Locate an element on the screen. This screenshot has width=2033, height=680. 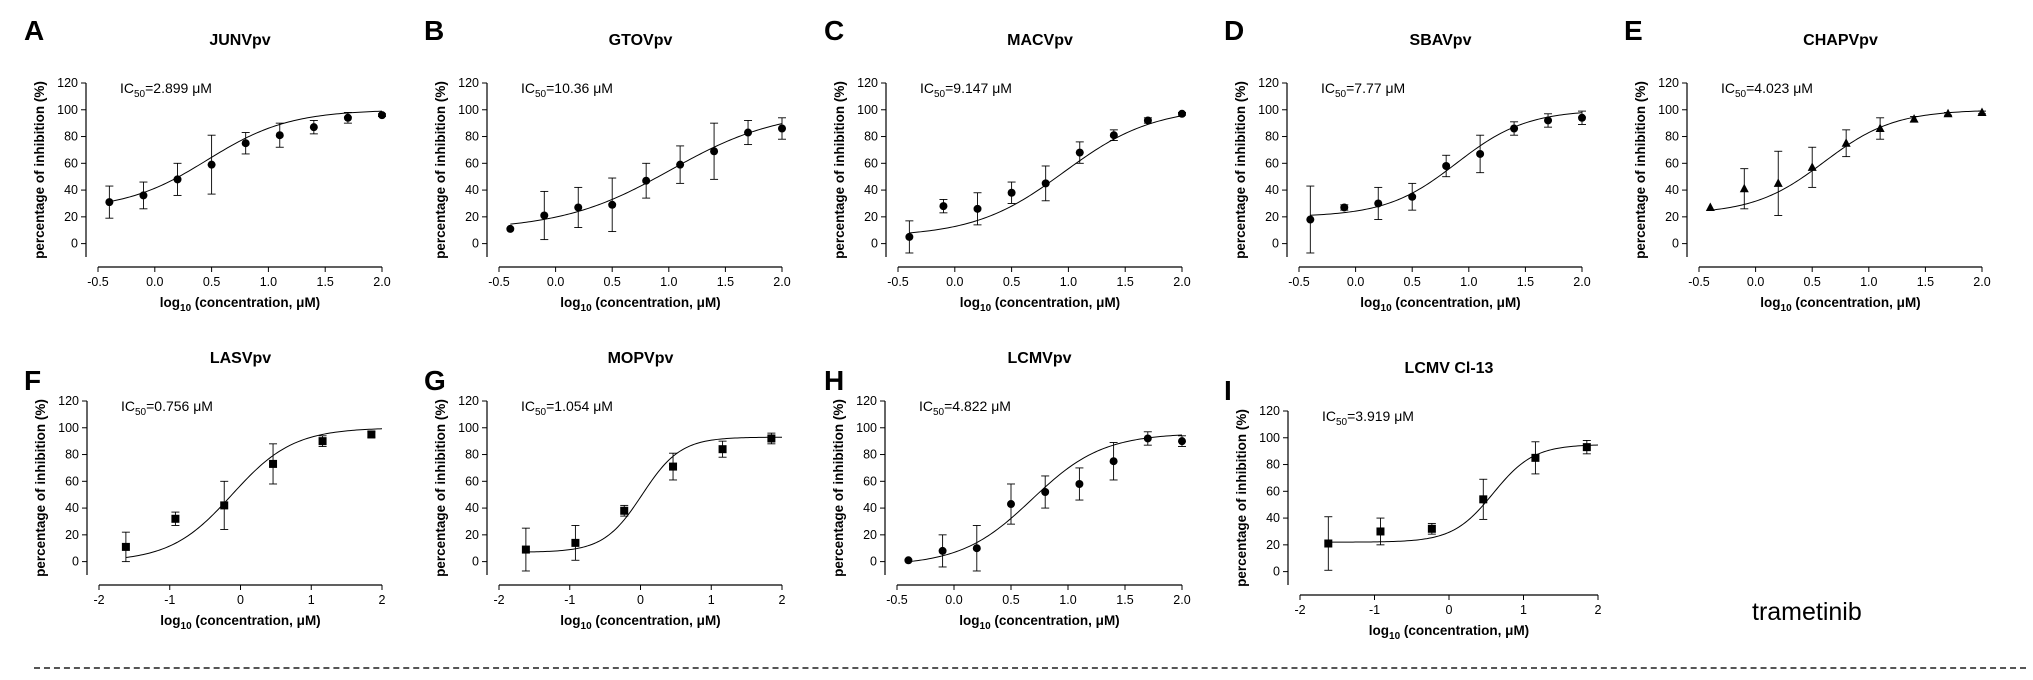
drug-label: trametinib is located at coordinates (1807, 612).